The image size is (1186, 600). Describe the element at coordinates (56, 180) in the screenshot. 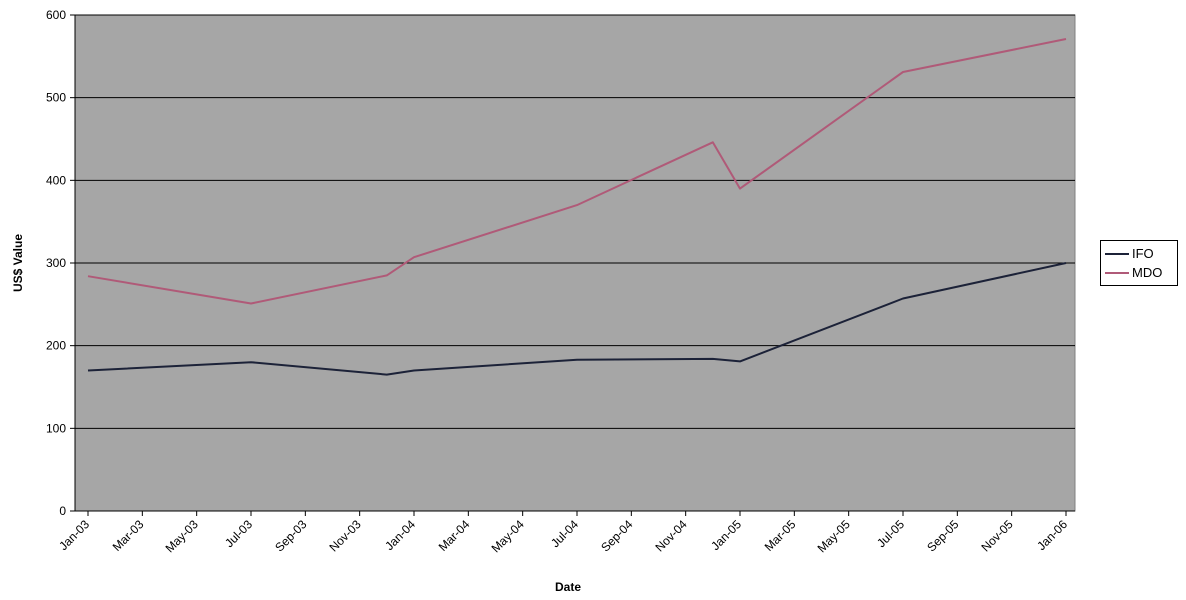

I see `y-tick-label: 400` at that location.